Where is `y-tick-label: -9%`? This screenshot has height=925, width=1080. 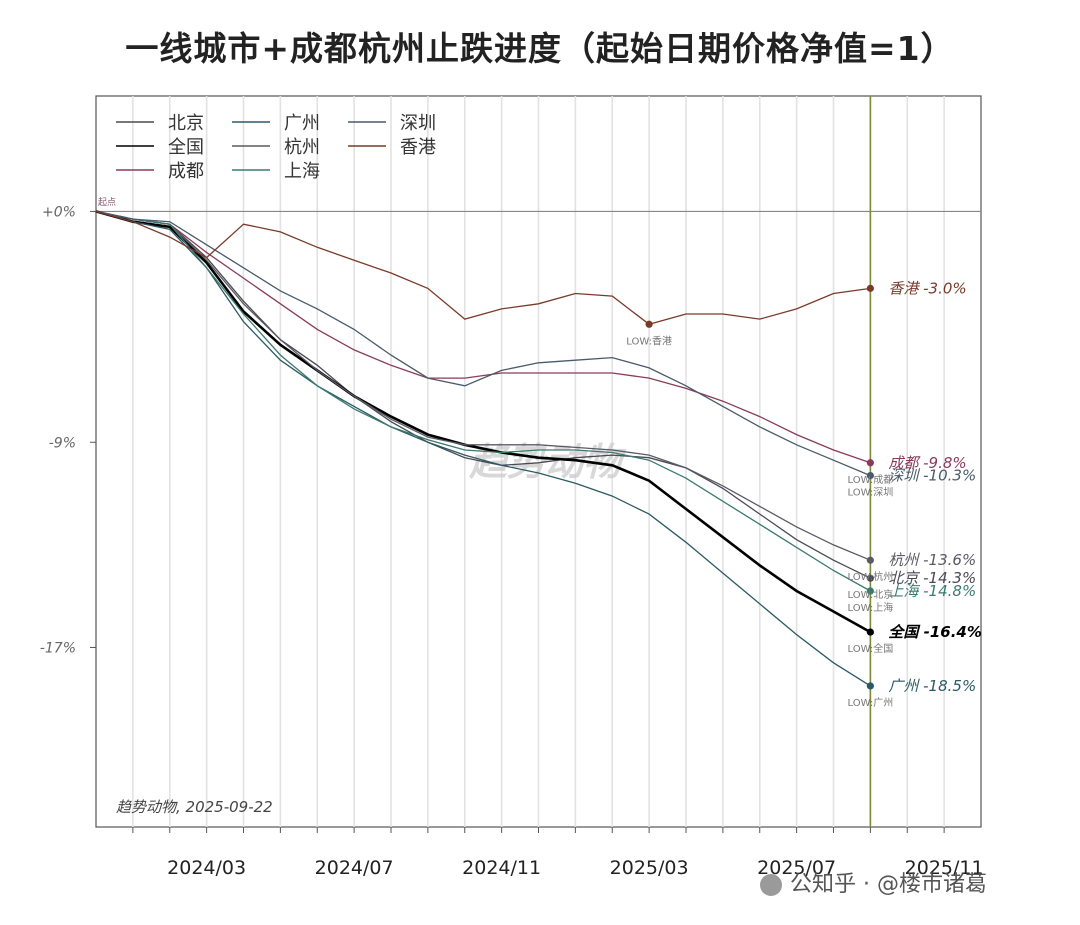 y-tick-label: -9% is located at coordinates (62, 443).